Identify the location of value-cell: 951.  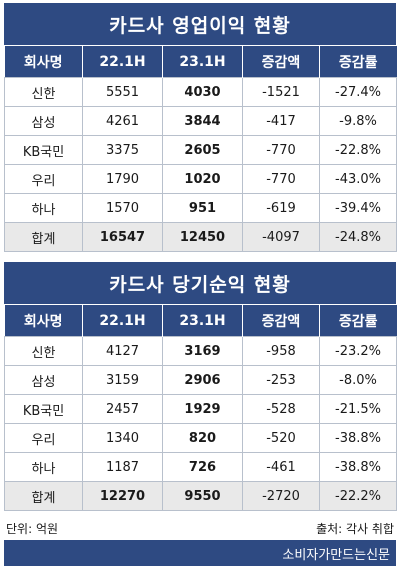
(202, 208).